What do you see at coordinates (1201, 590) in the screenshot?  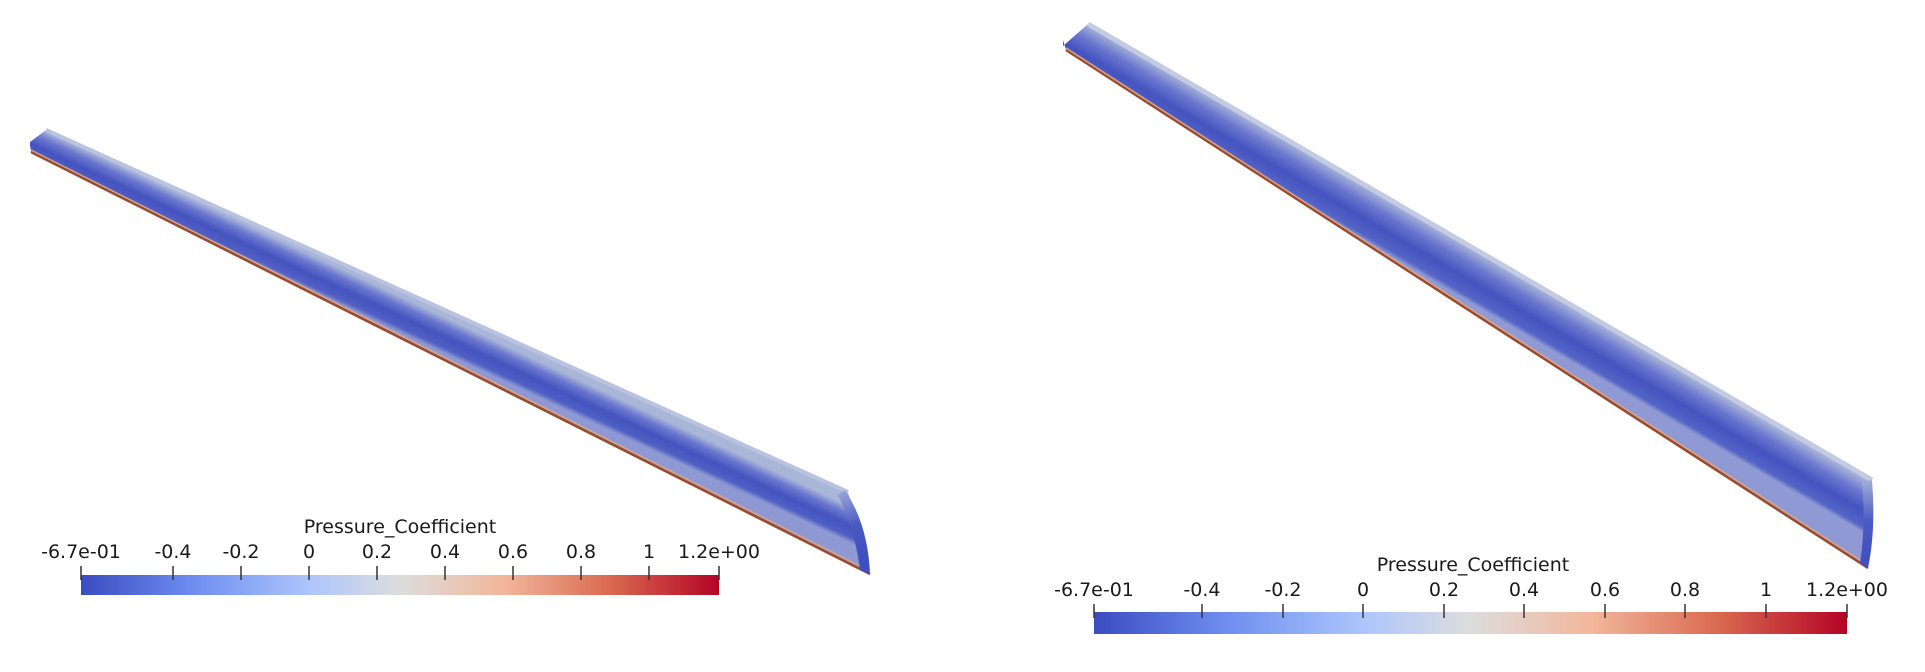 I see `right-tick-label: -0.4` at bounding box center [1201, 590].